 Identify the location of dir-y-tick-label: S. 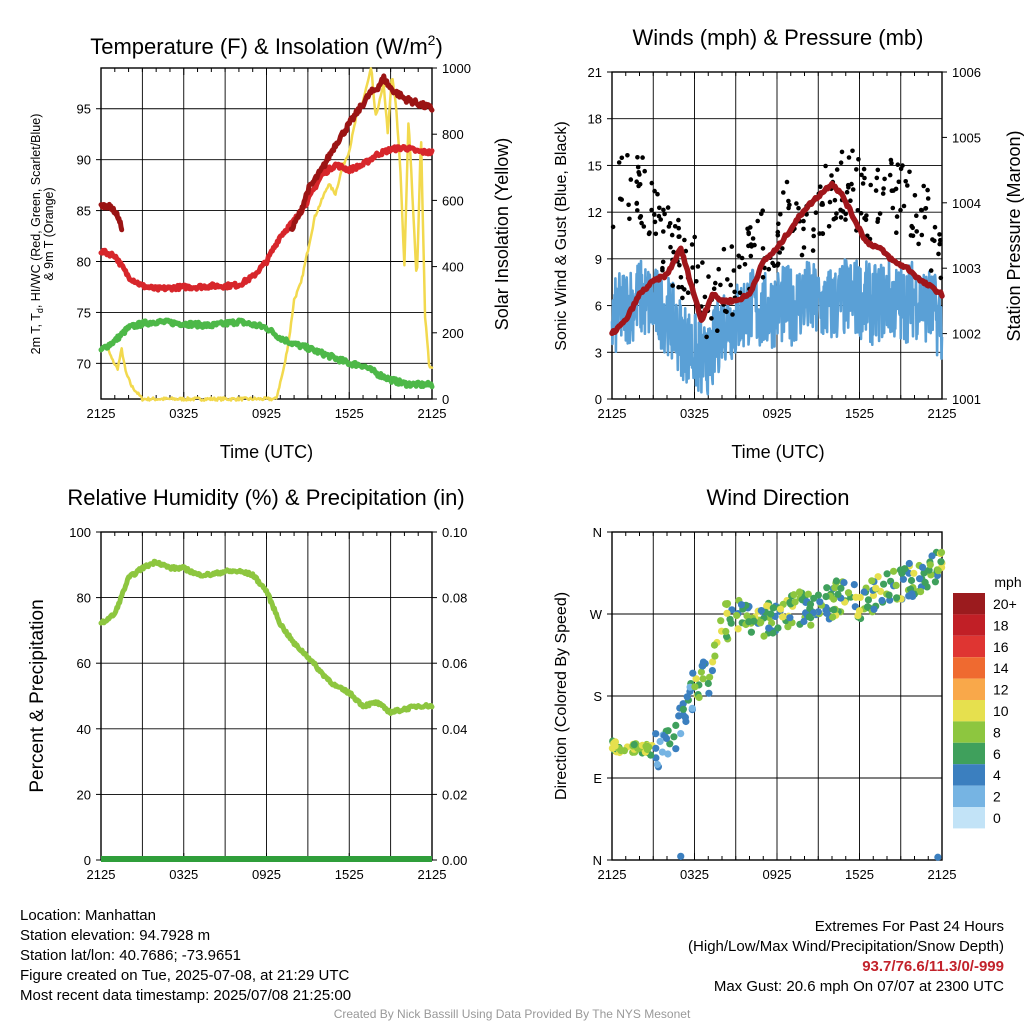
(597, 696).